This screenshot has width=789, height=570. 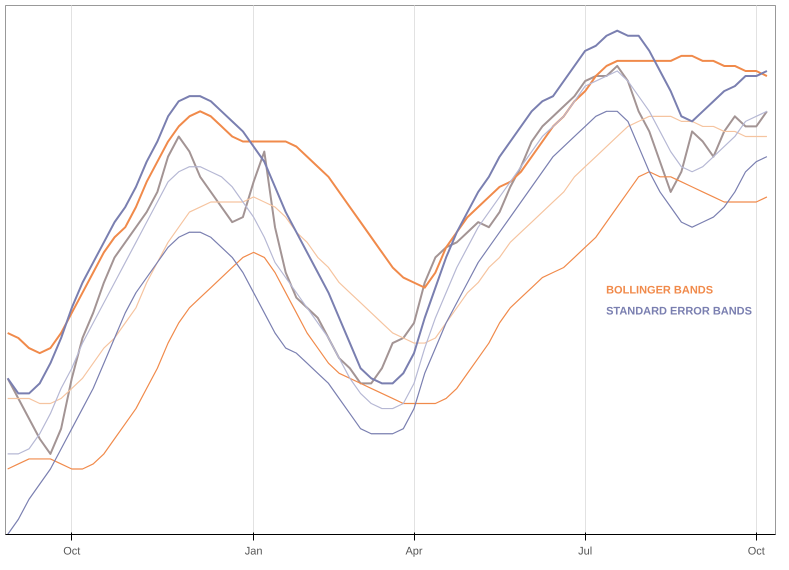 I want to click on x-tick-label: Jul, so click(x=585, y=552).